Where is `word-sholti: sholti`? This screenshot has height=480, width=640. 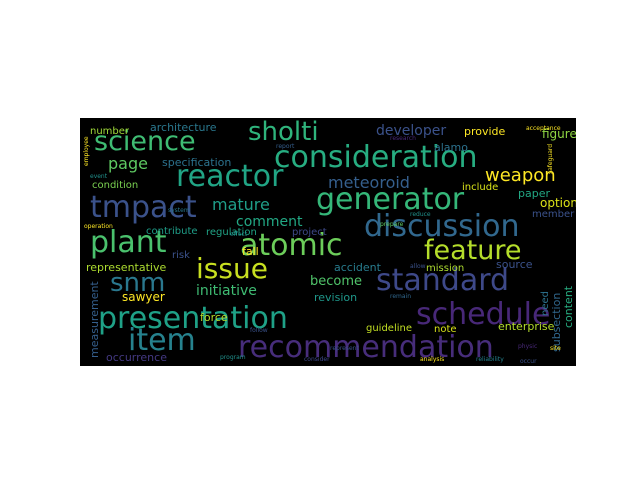
word-sholti: sholti is located at coordinates (283, 132).